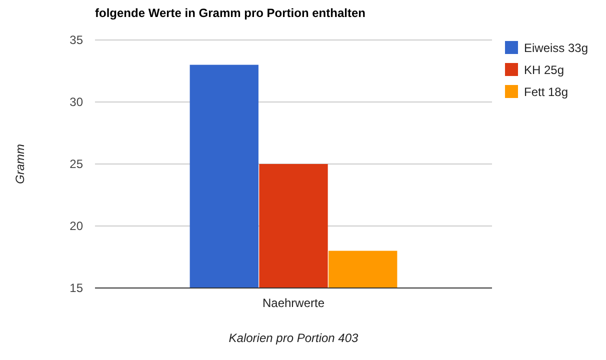 This screenshot has width=606, height=360. Describe the element at coordinates (77, 40) in the screenshot. I see `y-tick-label: 35` at that location.